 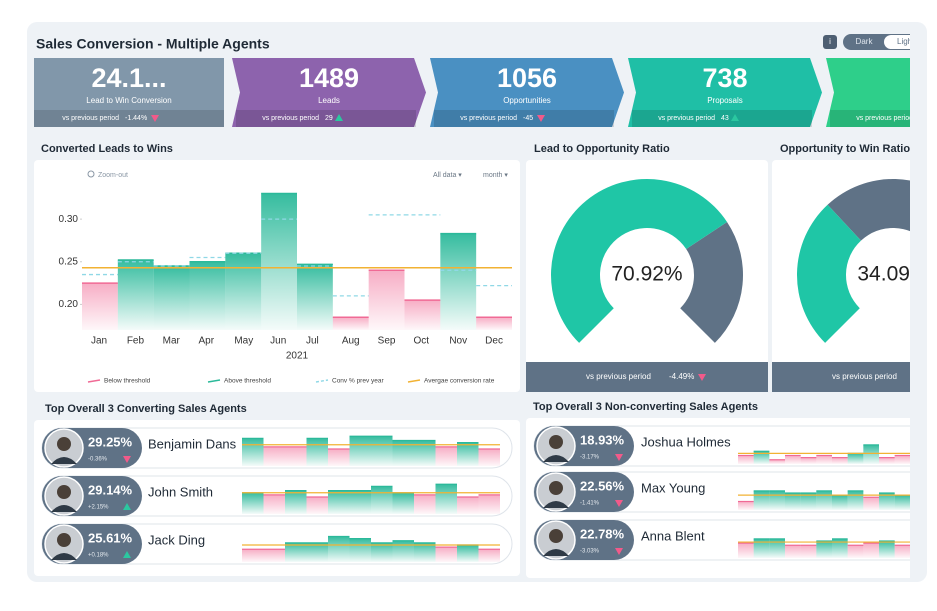 I want to click on x-tick-label: Sep, so click(x=387, y=341).